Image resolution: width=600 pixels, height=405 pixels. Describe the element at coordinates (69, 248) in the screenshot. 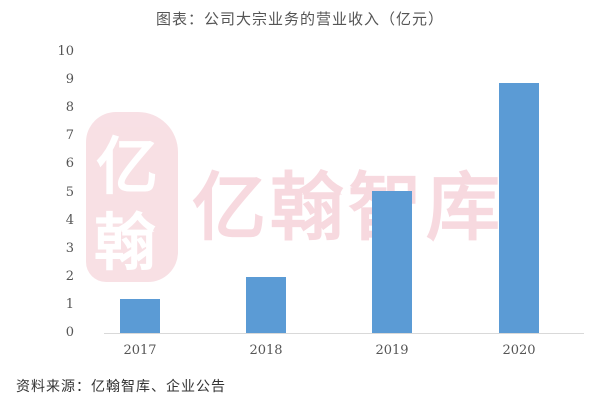

I see `y-tick-label: 3` at that location.